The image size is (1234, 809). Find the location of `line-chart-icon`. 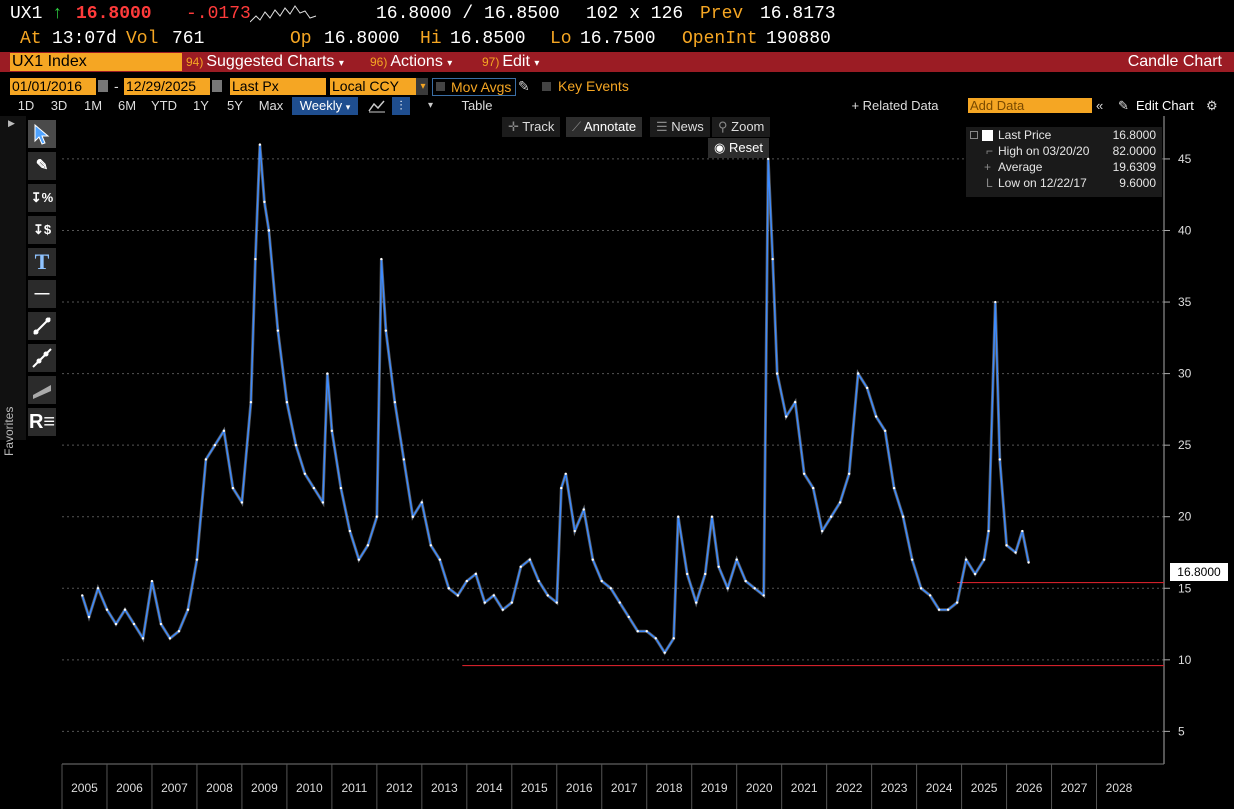

line-chart-icon is located at coordinates (377, 106).